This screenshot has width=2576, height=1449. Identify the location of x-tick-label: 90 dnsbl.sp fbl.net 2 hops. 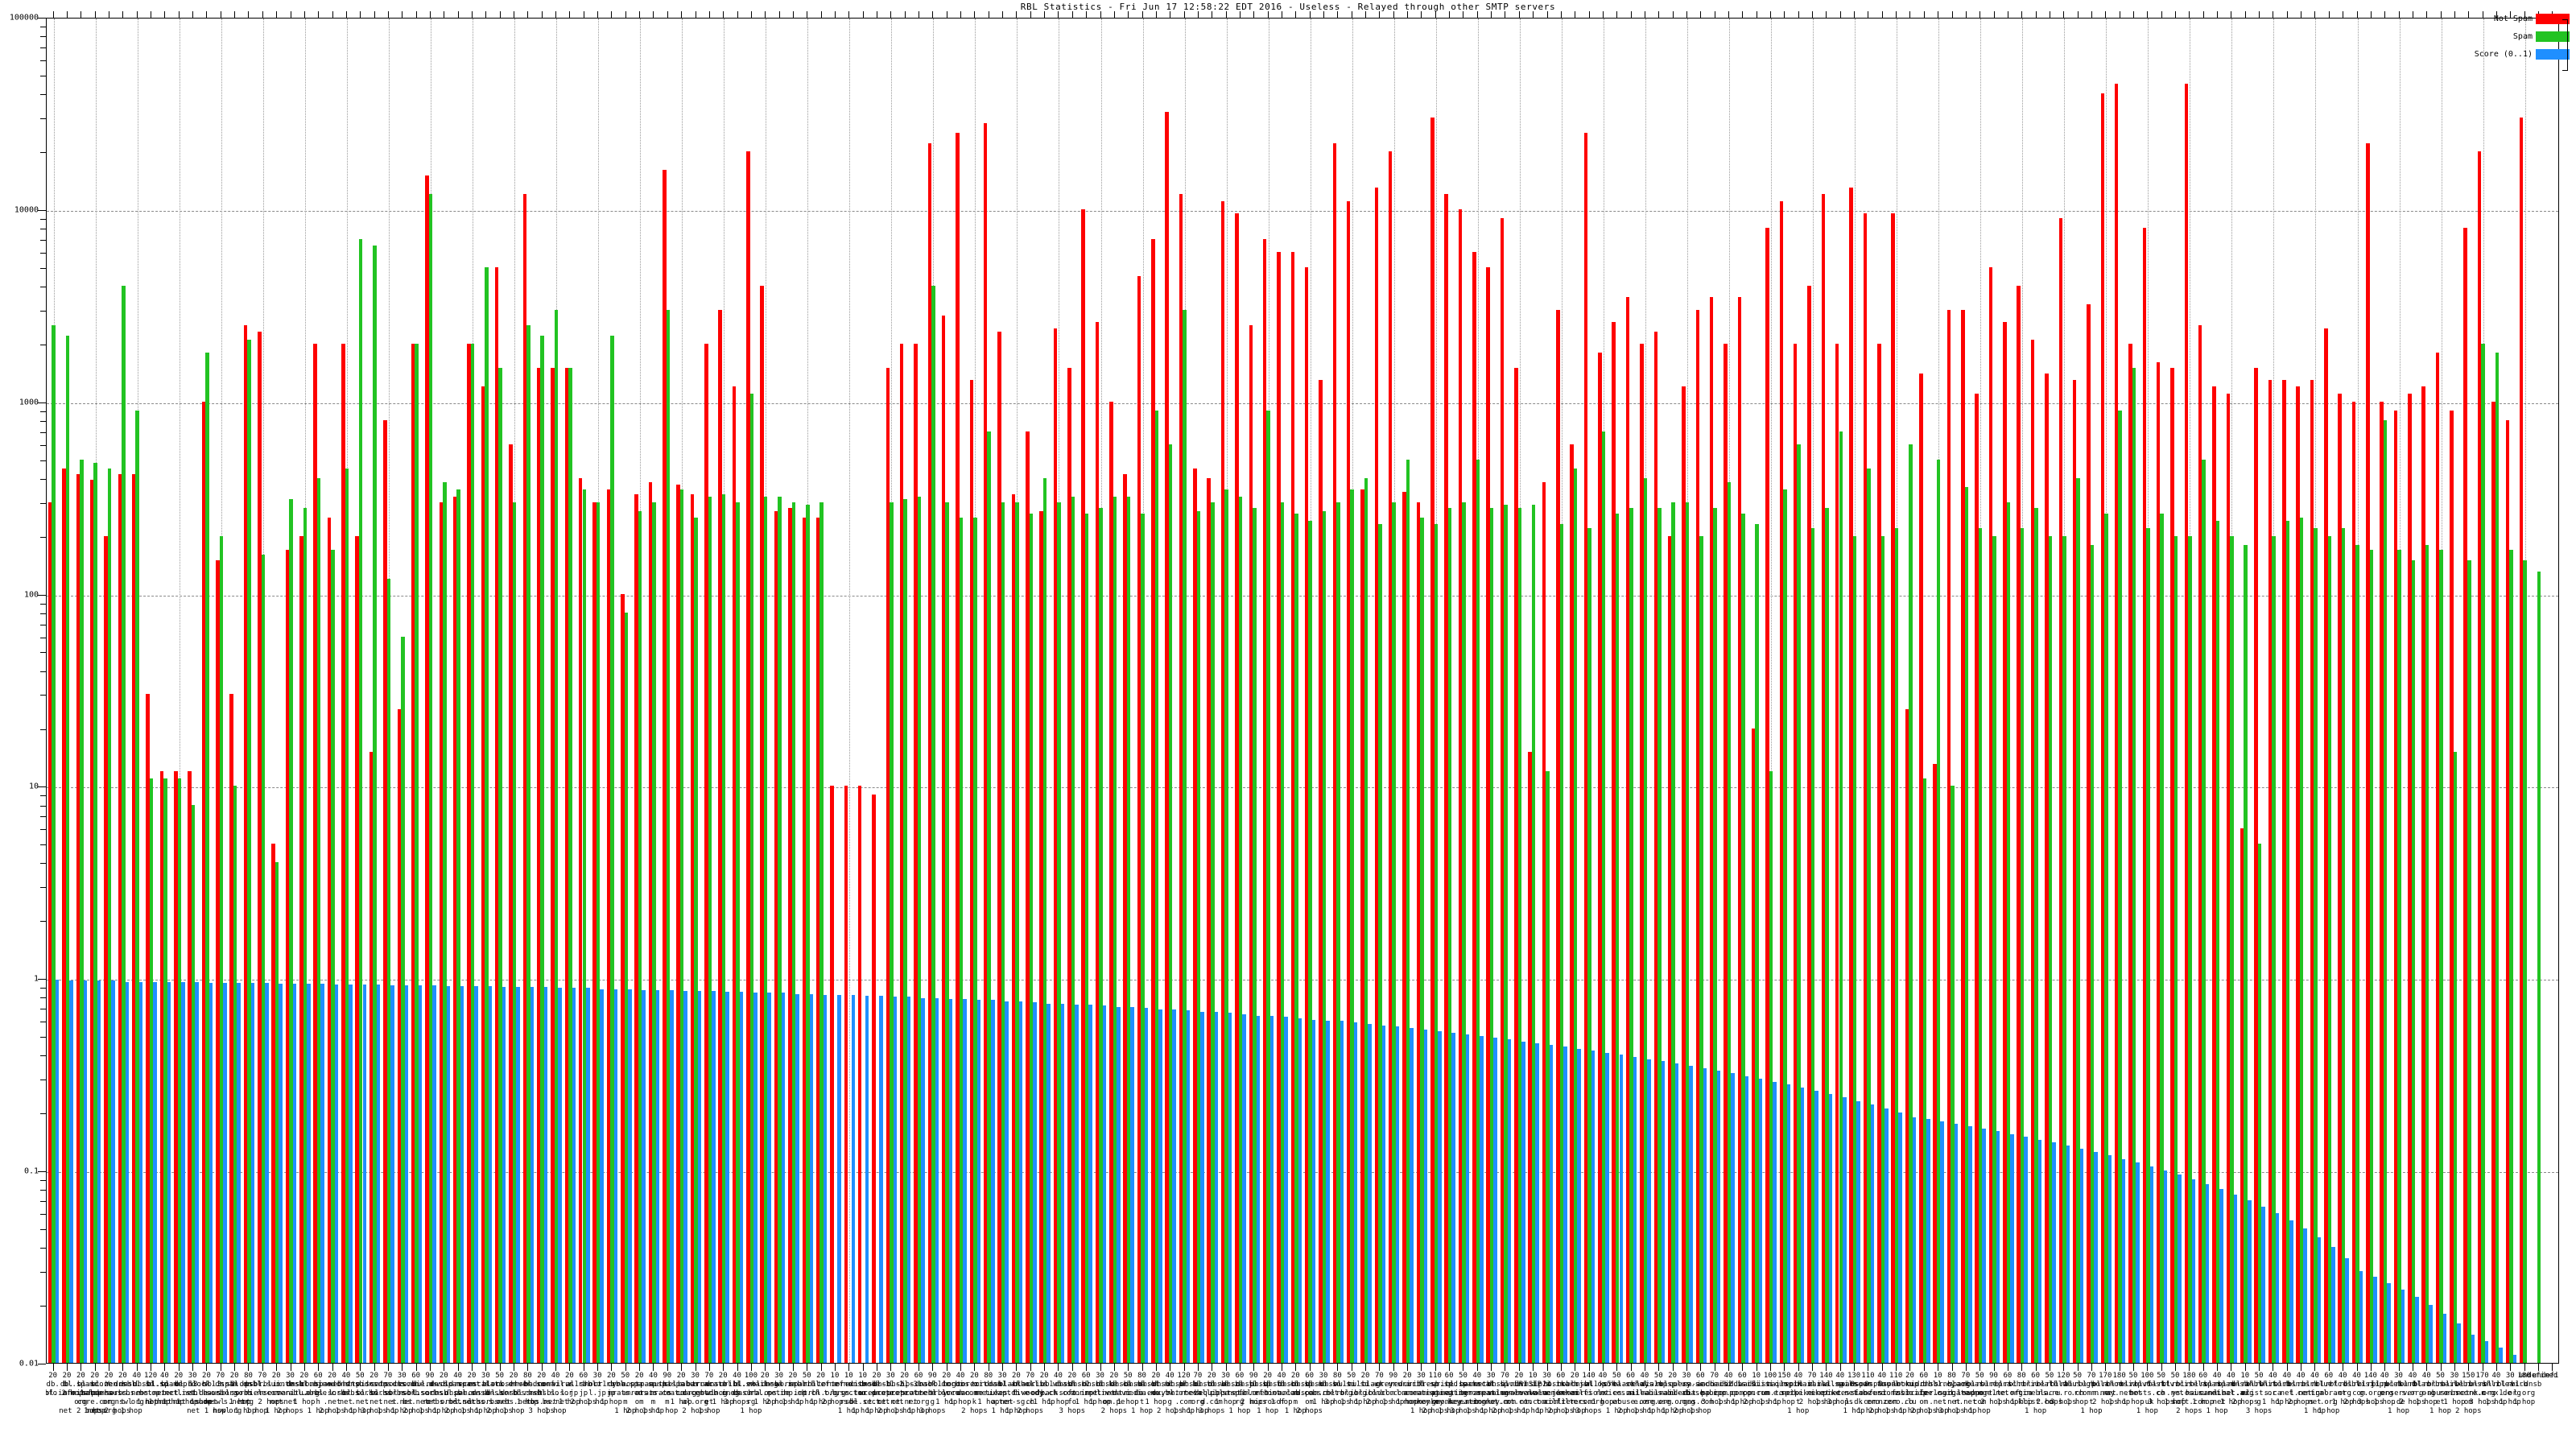
(1253, 1389).